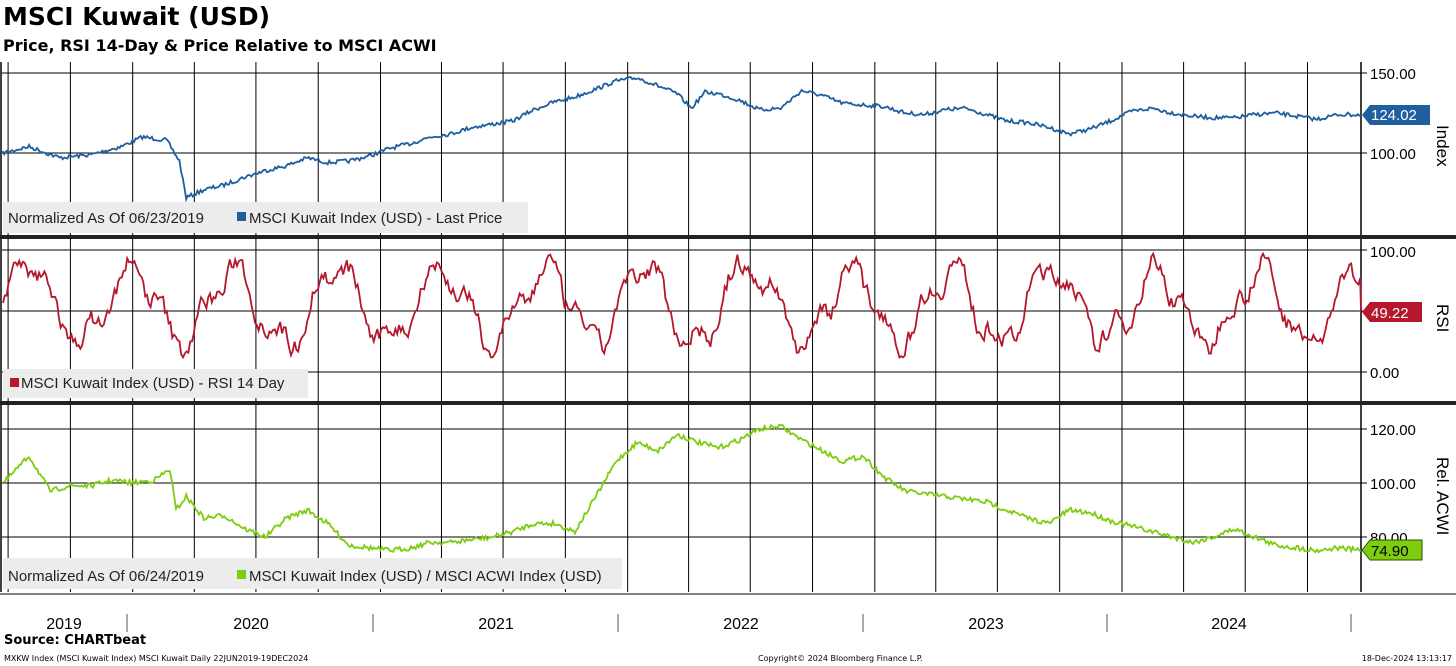 The image size is (1456, 666). I want to click on chart-title: MSCI Kuwait (USD), so click(137, 16).